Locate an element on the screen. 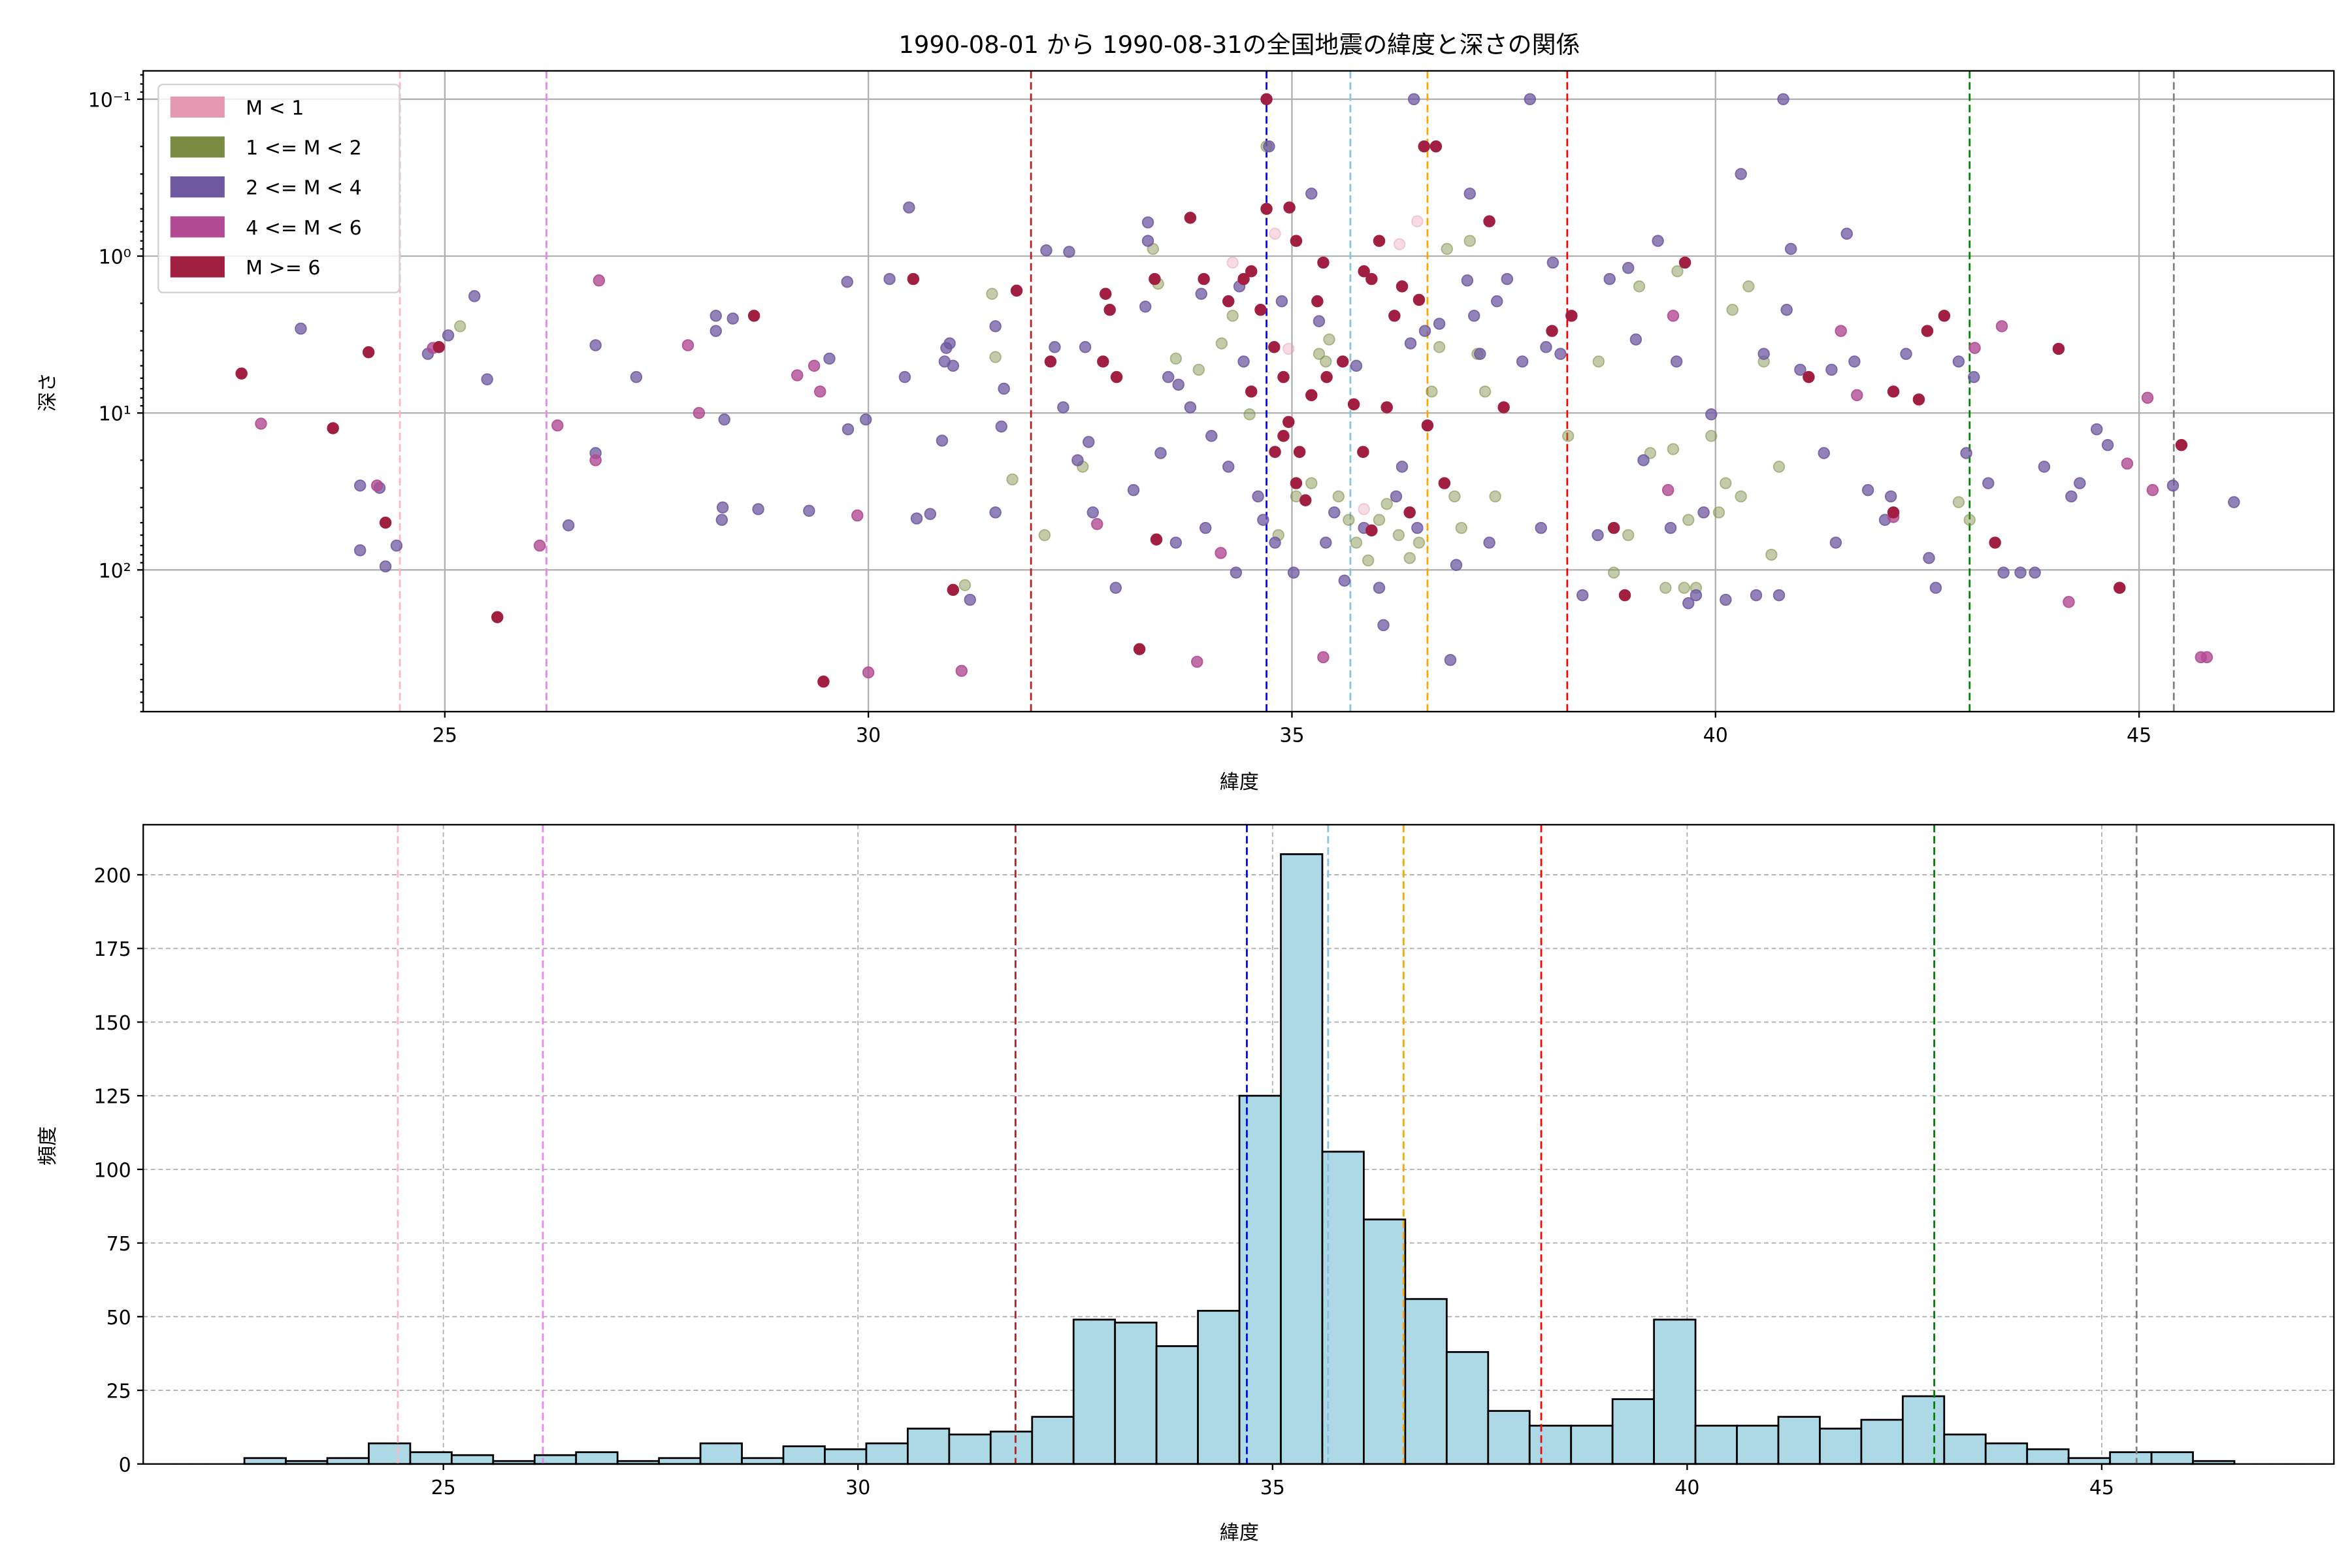 This screenshot has width=2352, height=1568. histogram-y-tick-label: 150 is located at coordinates (112, 1023).